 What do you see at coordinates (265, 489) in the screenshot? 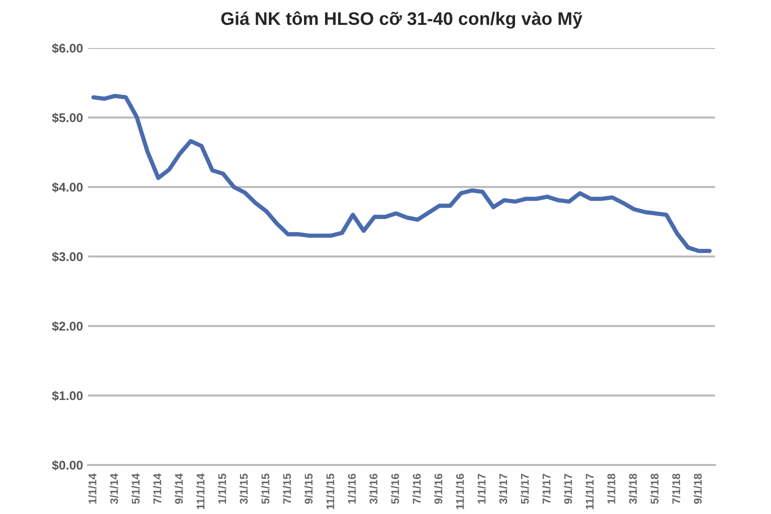
I see `x-tick-label: 5/1/15` at bounding box center [265, 489].